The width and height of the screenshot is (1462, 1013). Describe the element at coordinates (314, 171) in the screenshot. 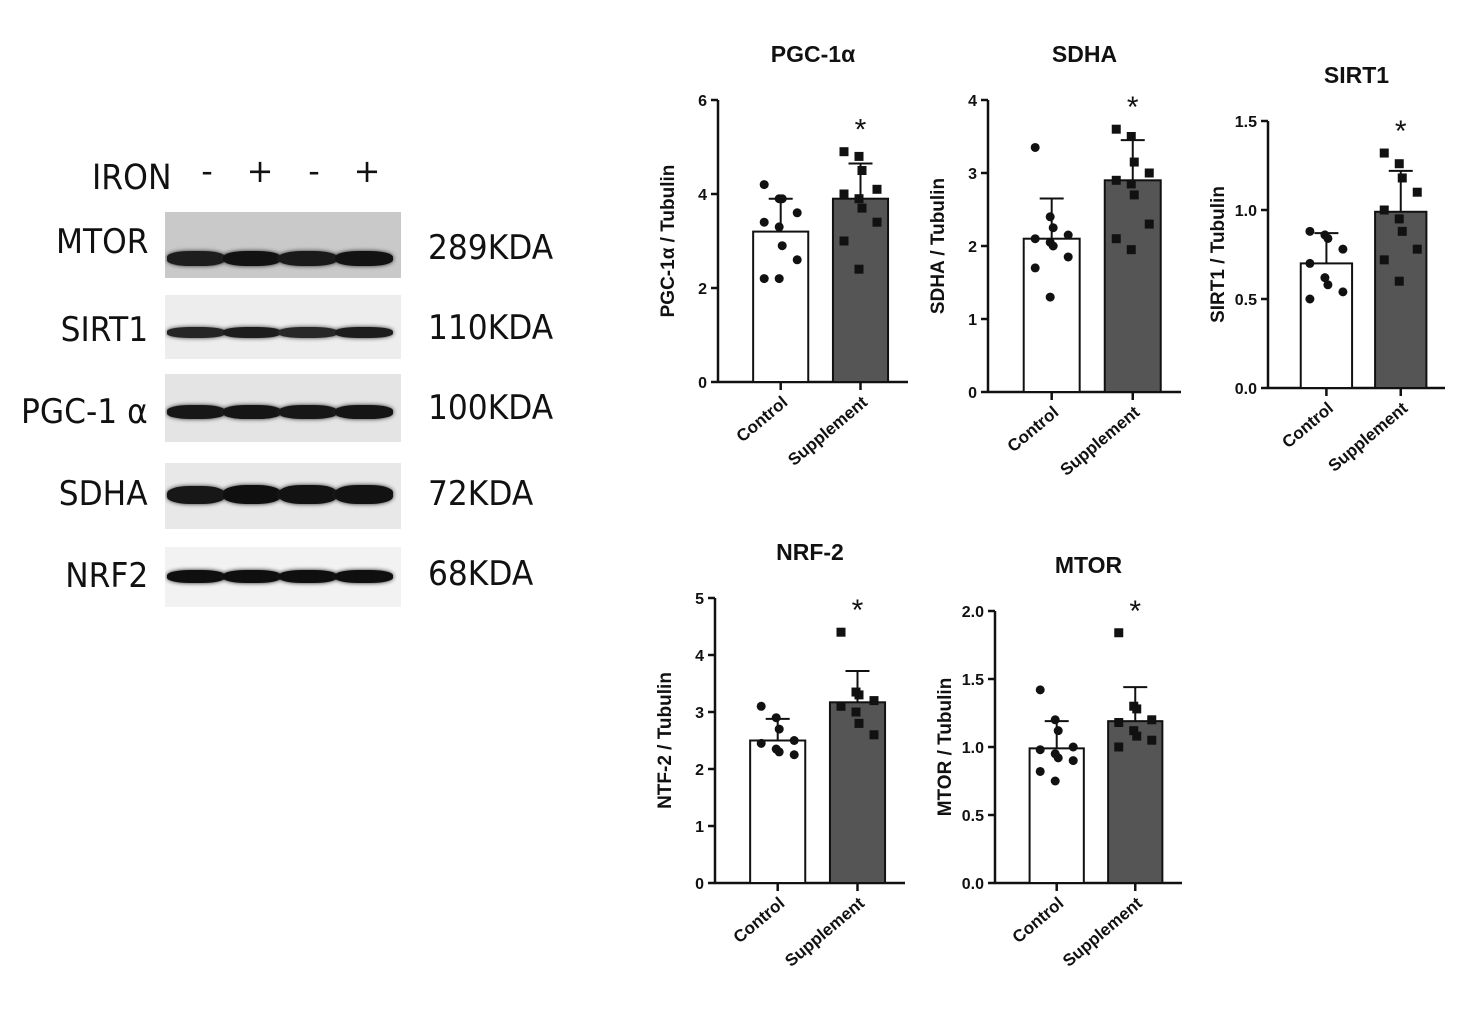

I see `lane-3-sign: -` at that location.